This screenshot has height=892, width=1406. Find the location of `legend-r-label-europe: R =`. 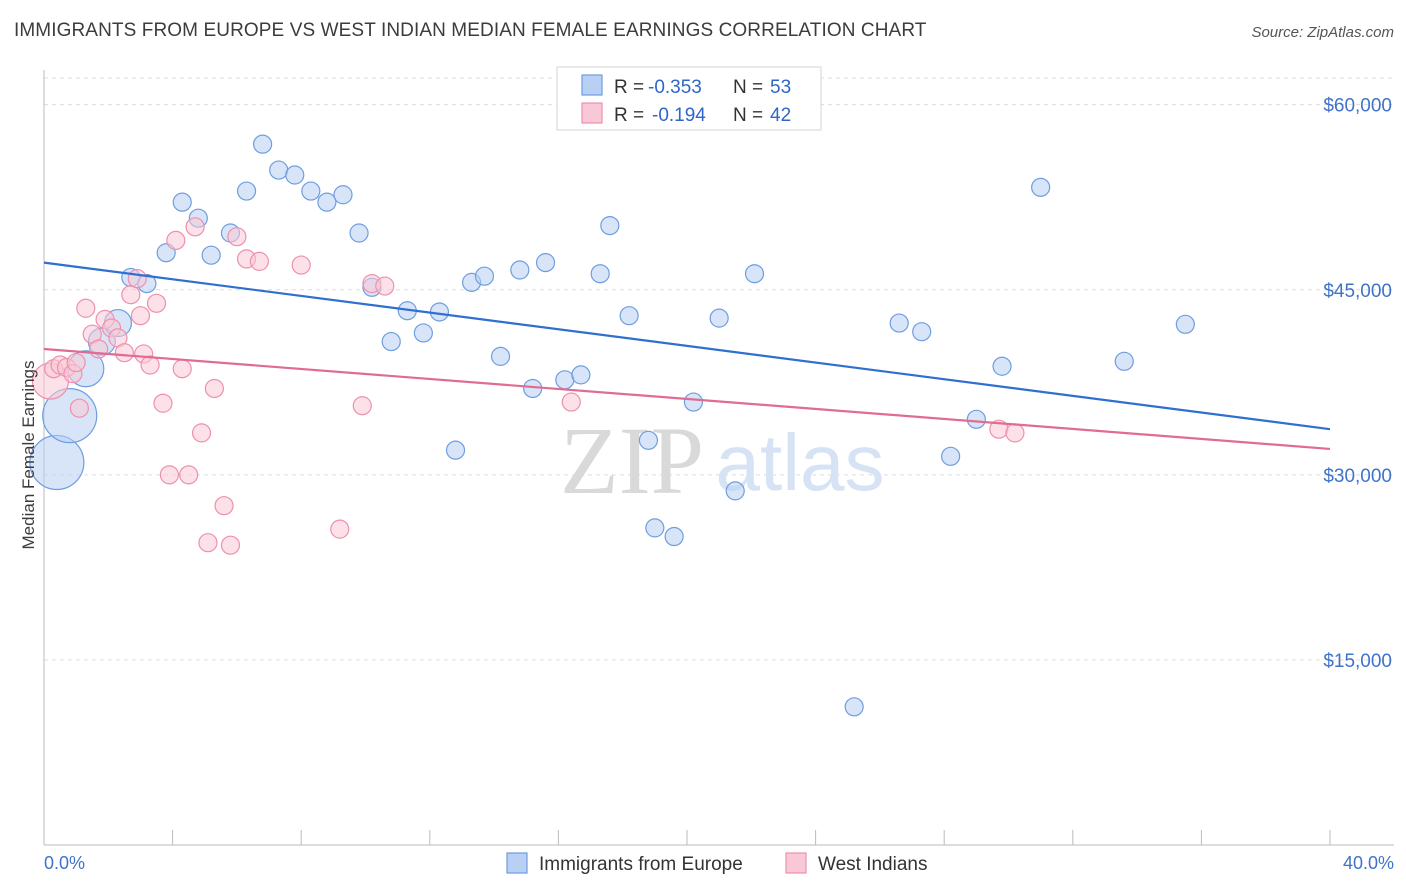

legend-r-label-europe: R = is located at coordinates (629, 87).